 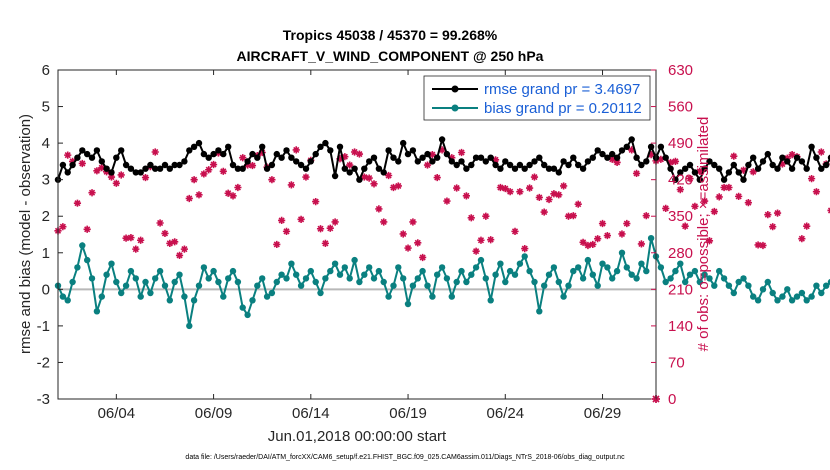 I want to click on legend-bias-label: bias grand pr = 0.20112, so click(x=563, y=108).